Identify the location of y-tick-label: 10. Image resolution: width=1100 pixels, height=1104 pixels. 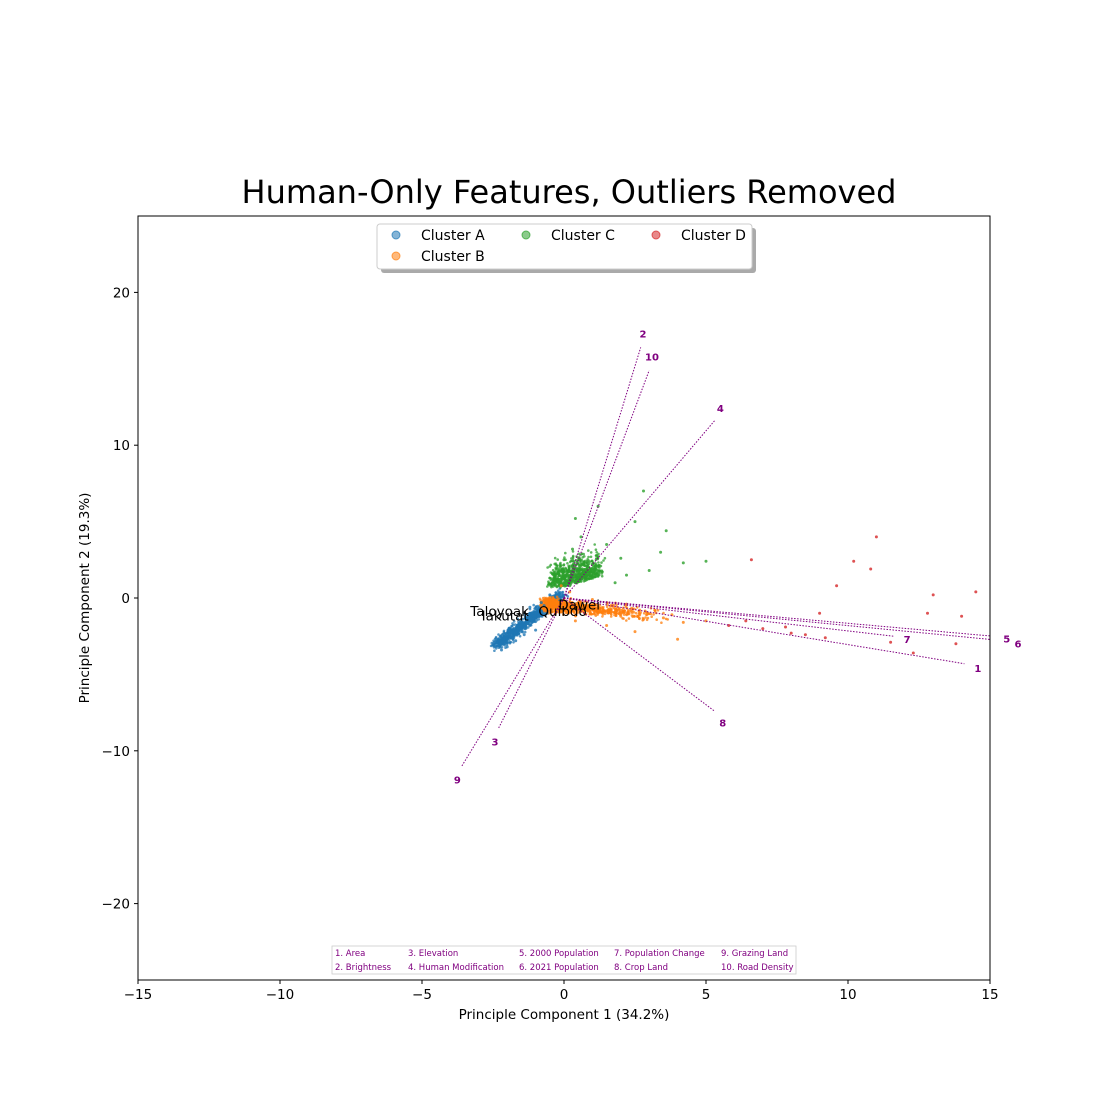
(121, 446).